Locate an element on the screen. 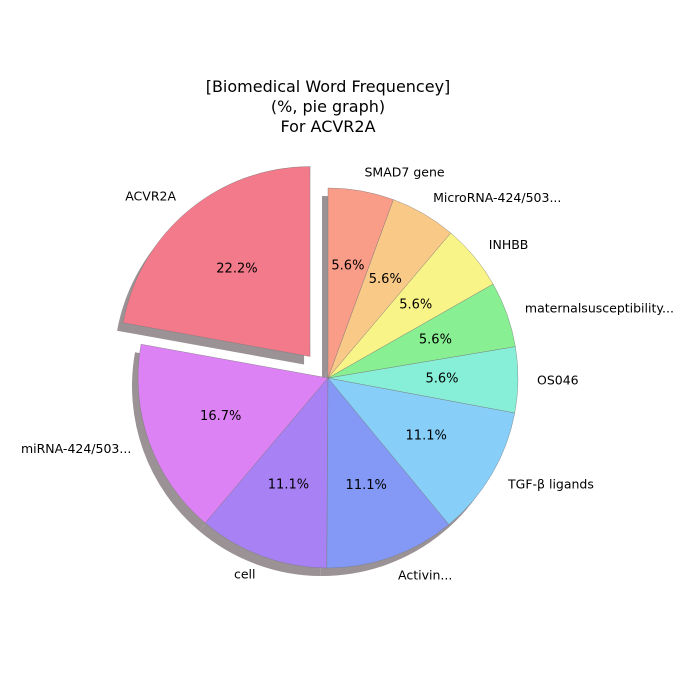  chart-title-line-3: For ACVR2A is located at coordinates (327, 126).